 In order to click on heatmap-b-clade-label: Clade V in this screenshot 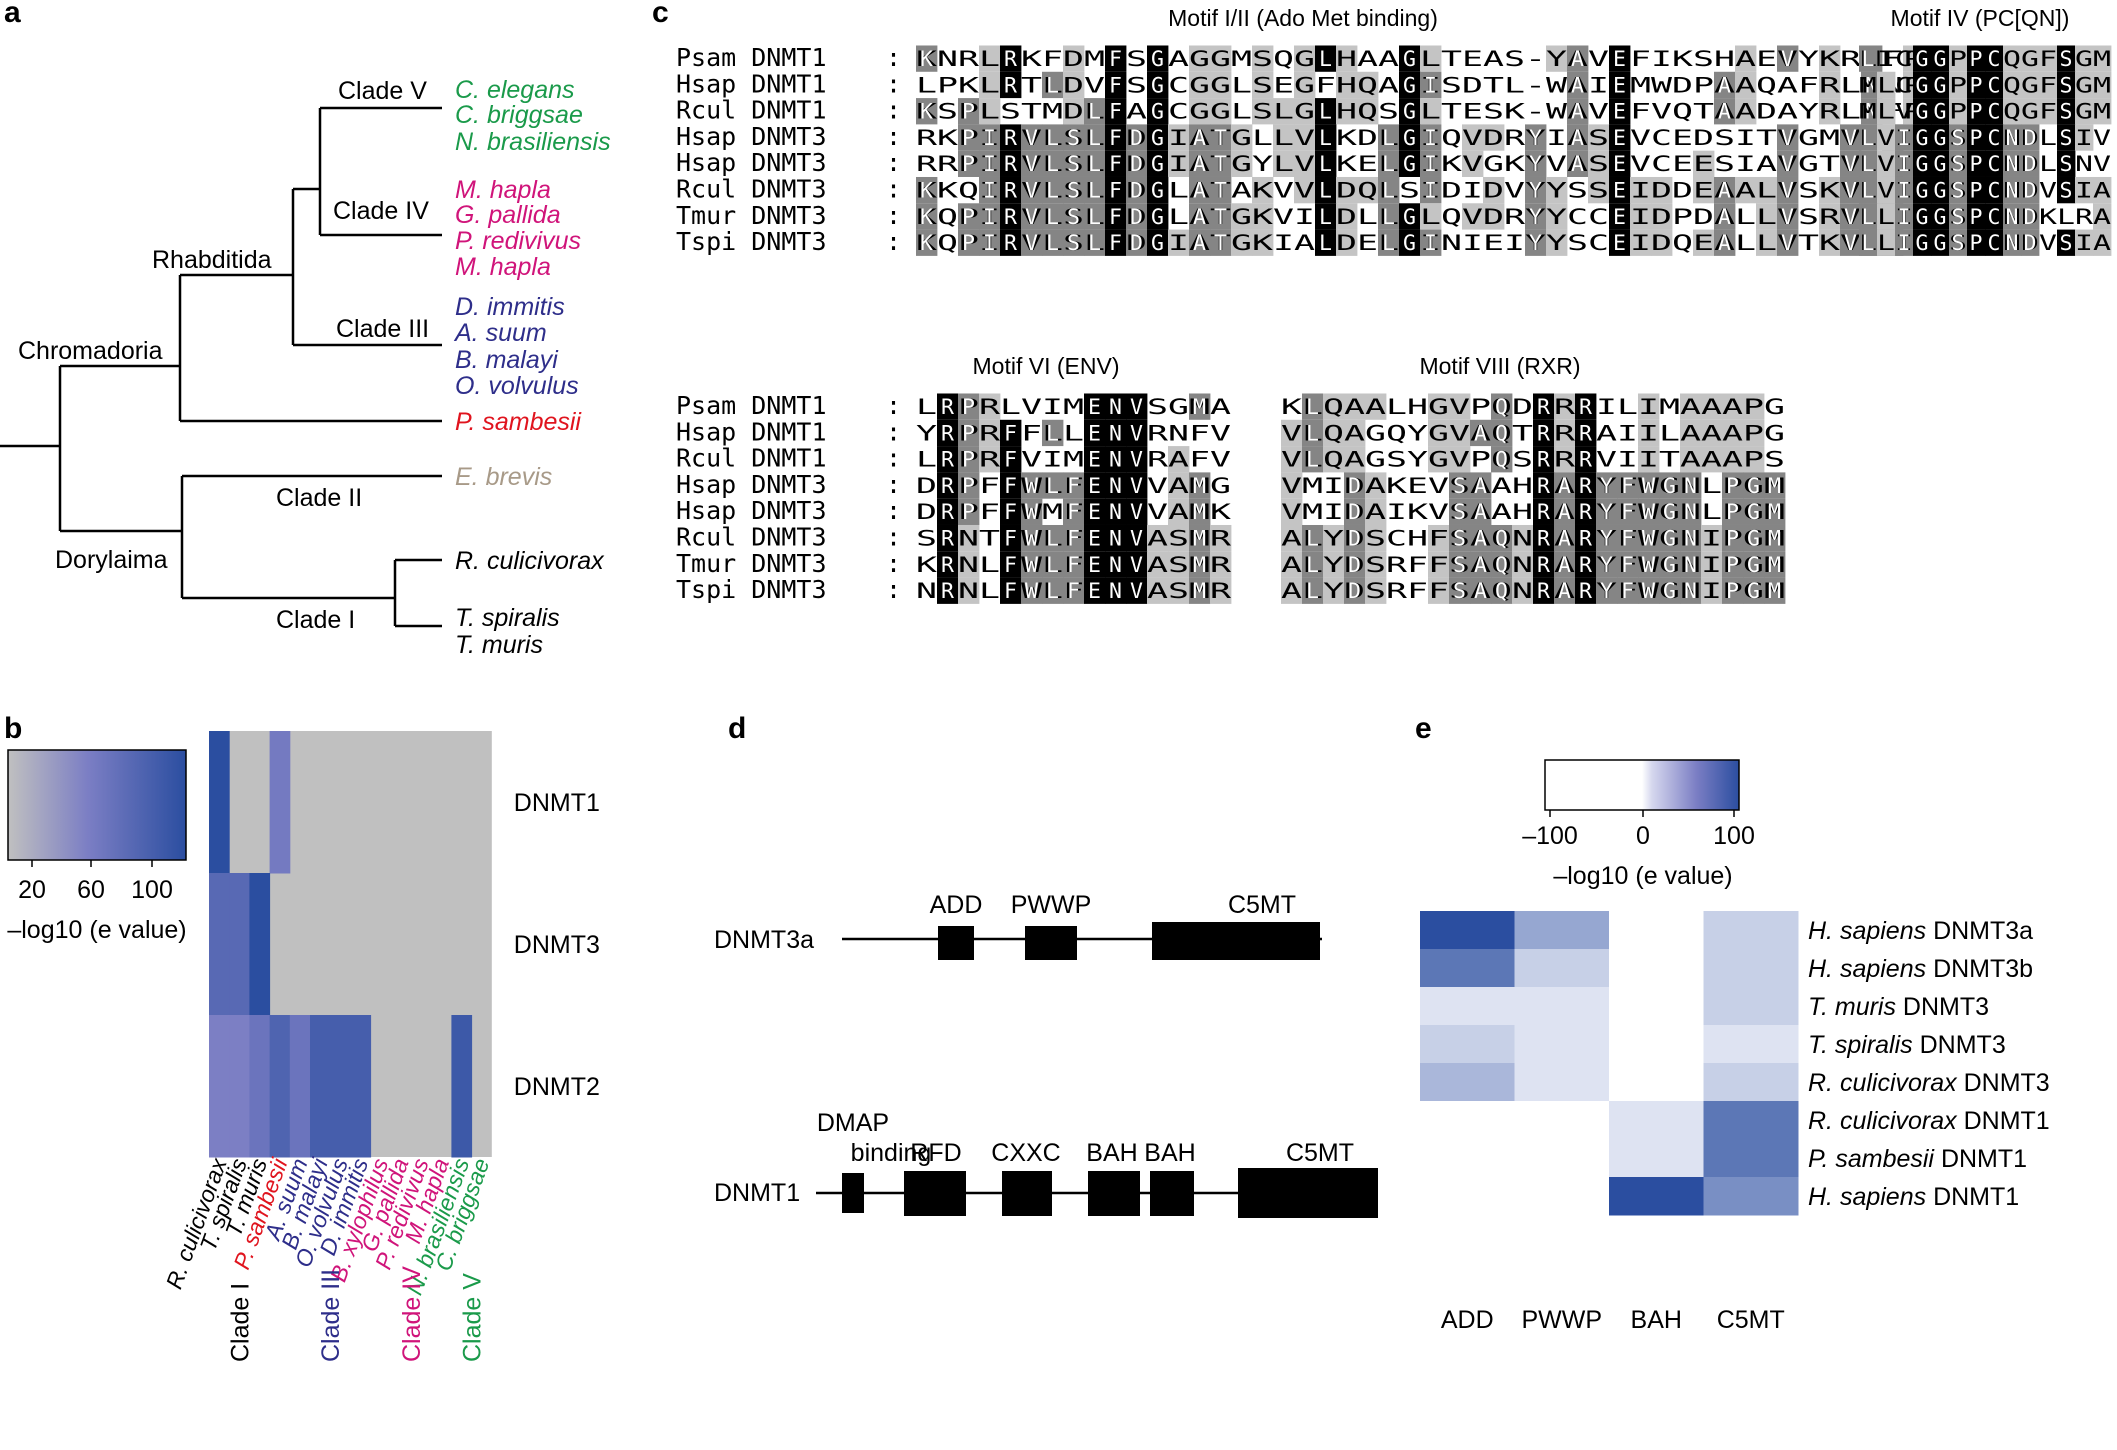, I will do `click(473, 1317)`.